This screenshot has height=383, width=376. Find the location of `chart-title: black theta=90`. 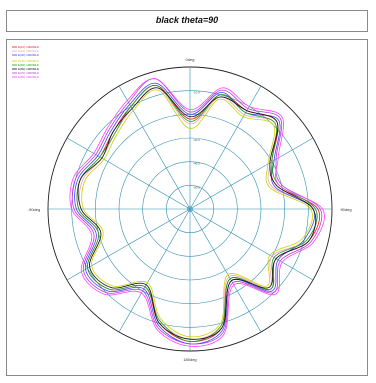

chart-title: black theta=90 is located at coordinates (187, 20).